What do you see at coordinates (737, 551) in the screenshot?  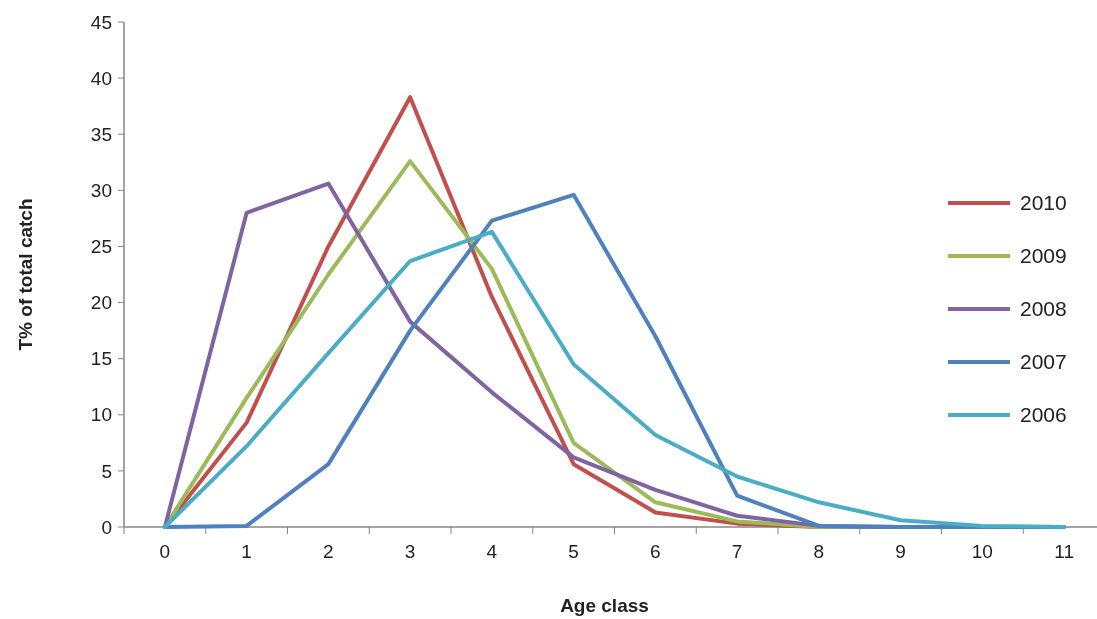 I see `x-tick-label: 7` at bounding box center [737, 551].